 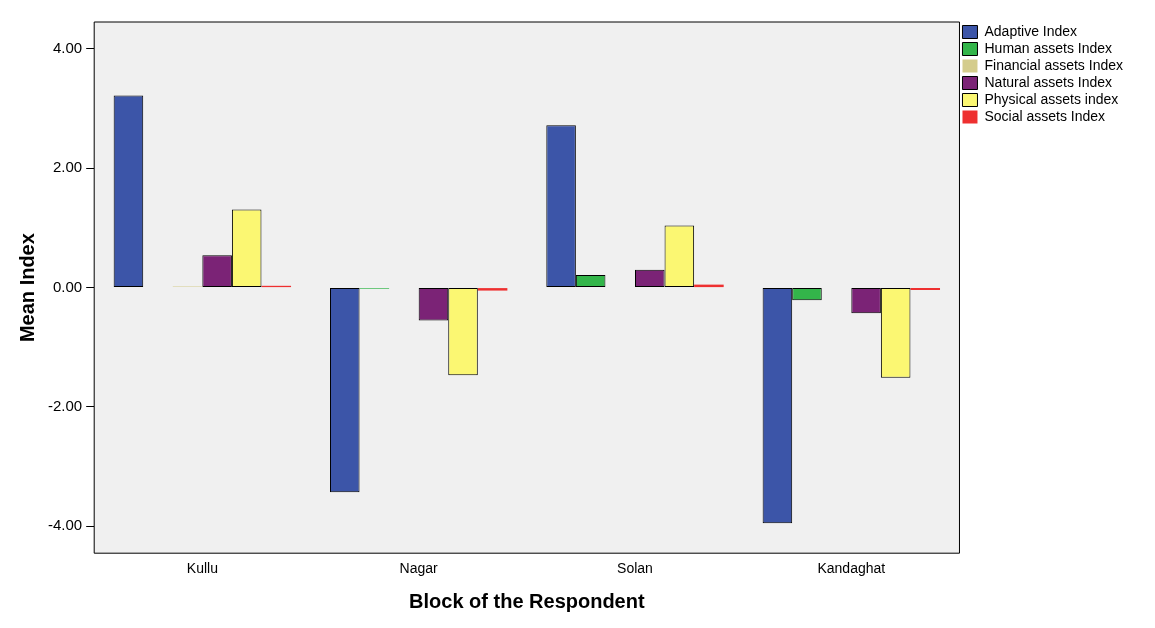 What do you see at coordinates (527, 600) in the screenshot?
I see `x-axis-title: Block of the Respondent` at bounding box center [527, 600].